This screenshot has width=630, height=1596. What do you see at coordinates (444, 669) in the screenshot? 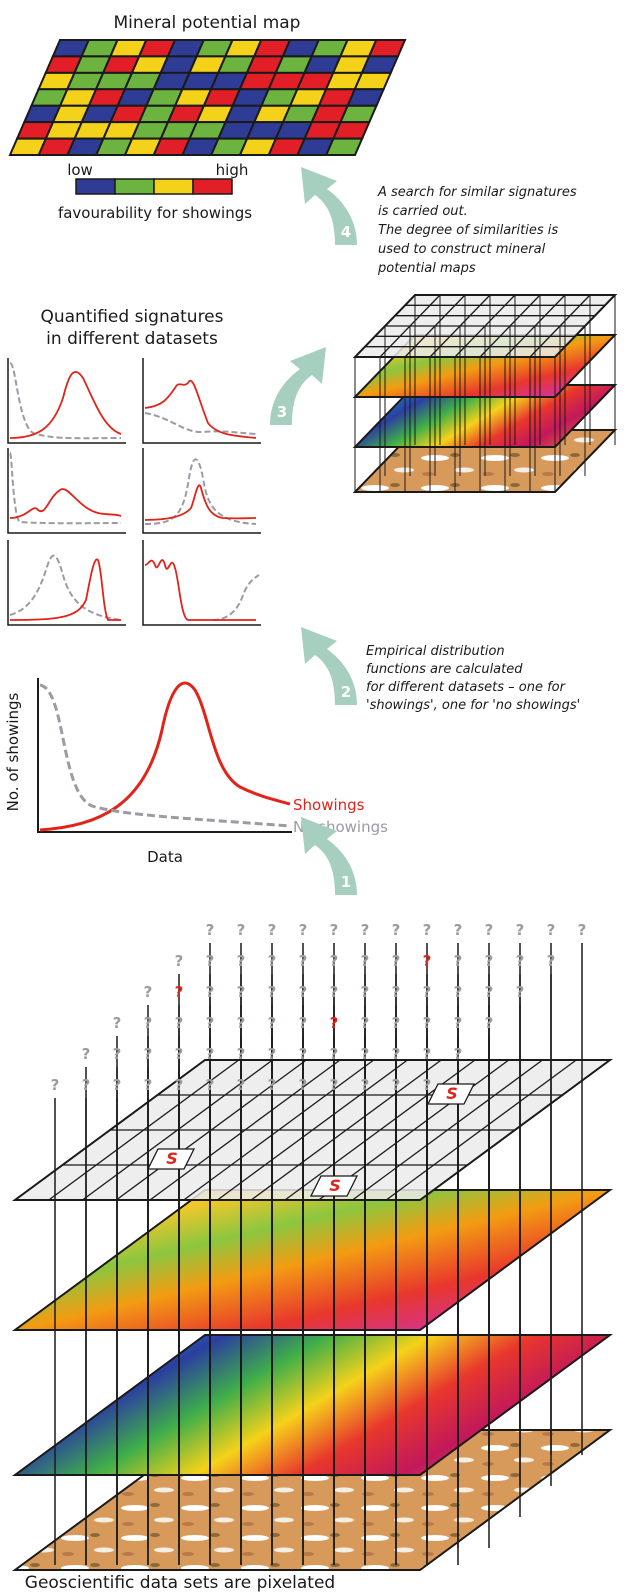
I see `note-line: functions are calculated` at bounding box center [444, 669].